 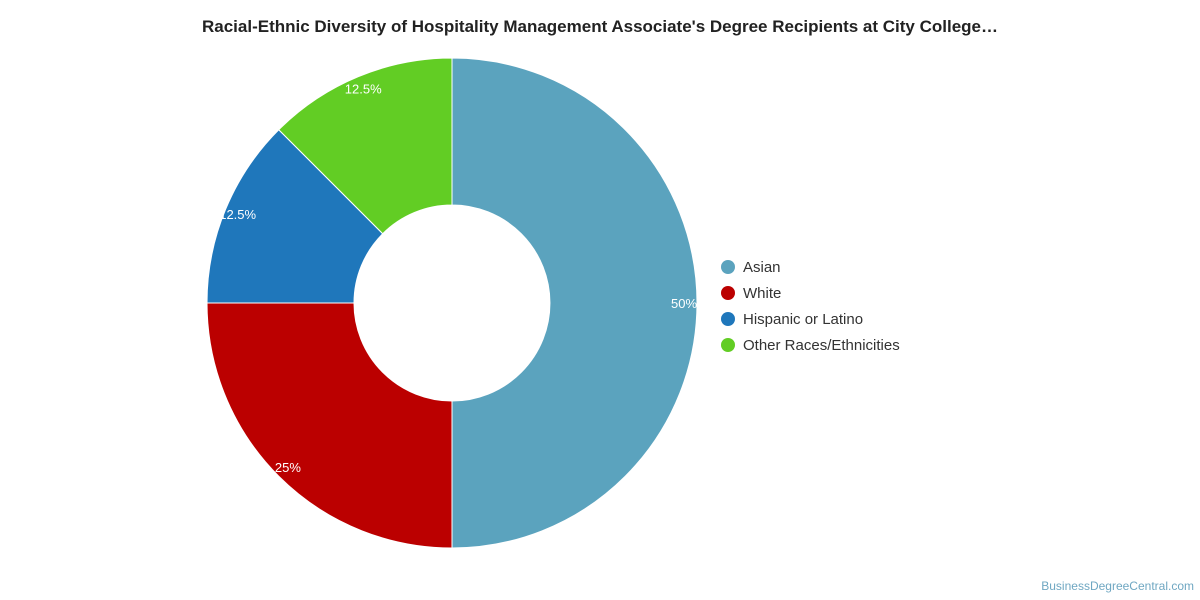 I want to click on slice-label-other-races-ethnicities: 12.5%, so click(x=363, y=89).